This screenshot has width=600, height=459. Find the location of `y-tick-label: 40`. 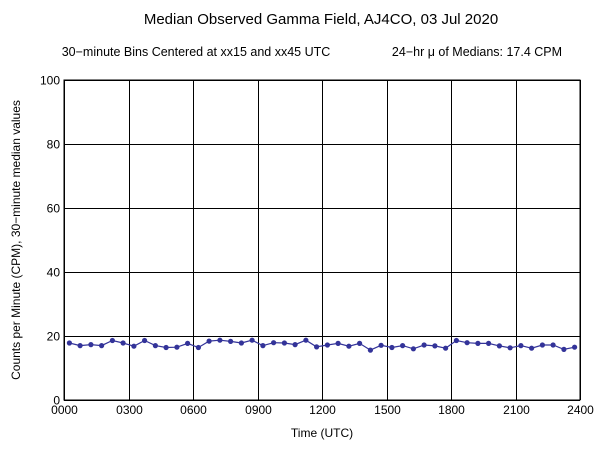

y-tick-label: 40 is located at coordinates (54, 273).